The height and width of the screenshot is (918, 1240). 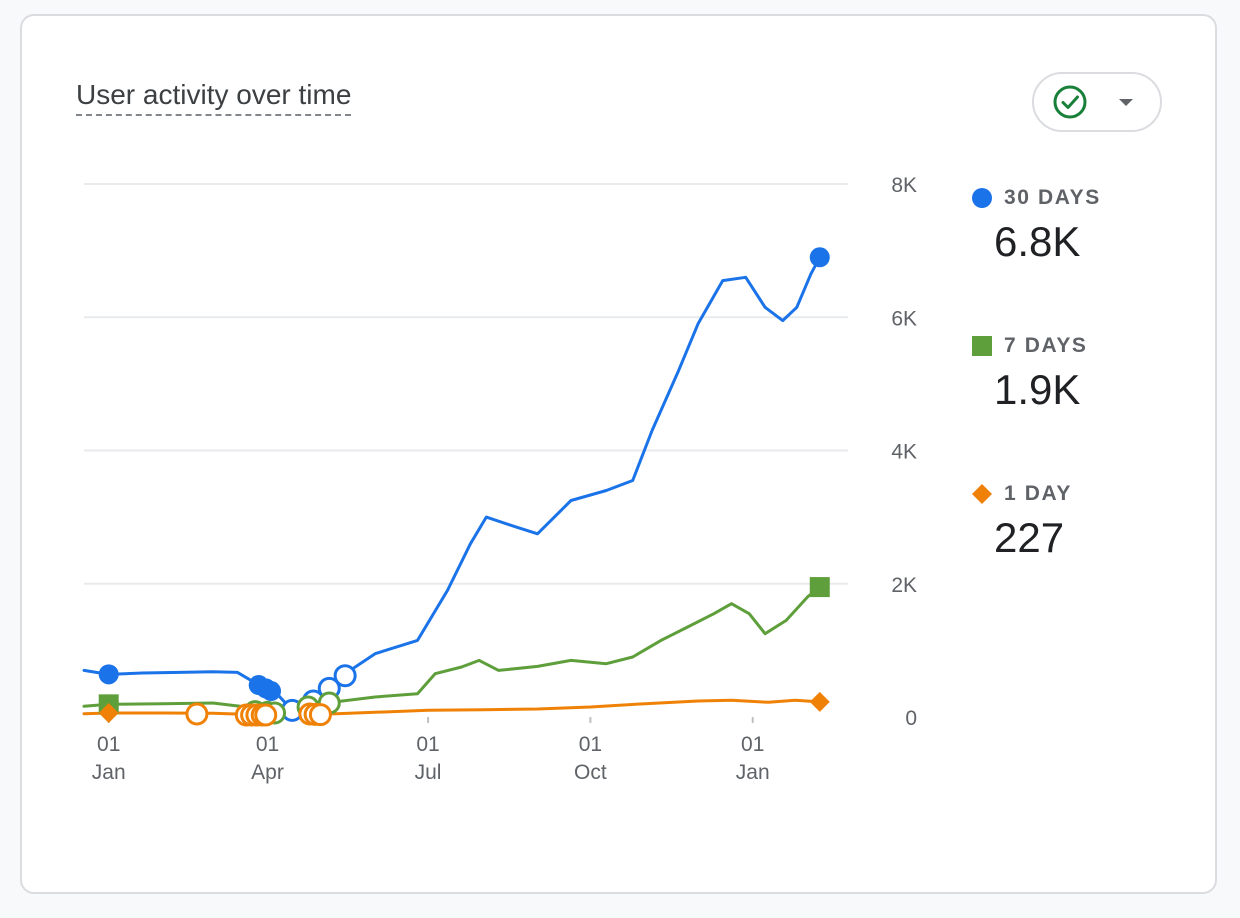 I want to click on legend-label: 30 DAYS, so click(x=1052, y=197).